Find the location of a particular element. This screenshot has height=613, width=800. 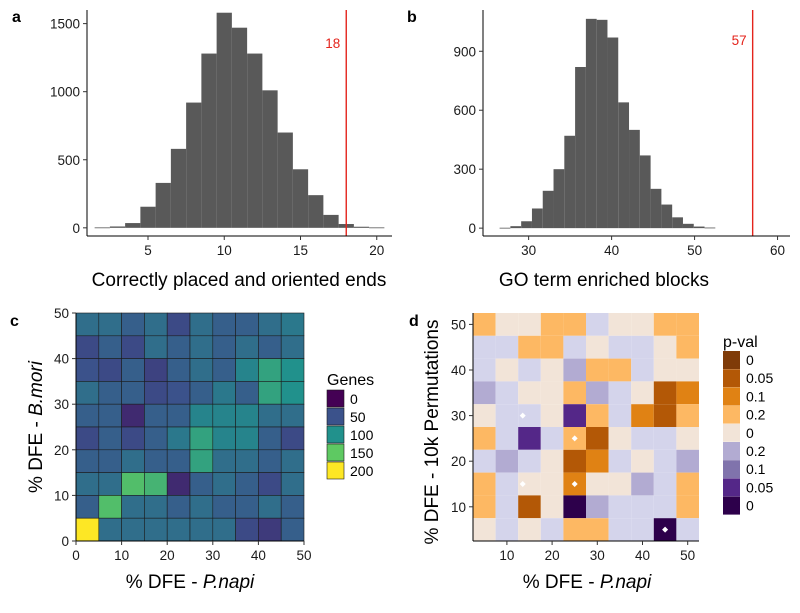

x-tick-label: 50 is located at coordinates (694, 250).